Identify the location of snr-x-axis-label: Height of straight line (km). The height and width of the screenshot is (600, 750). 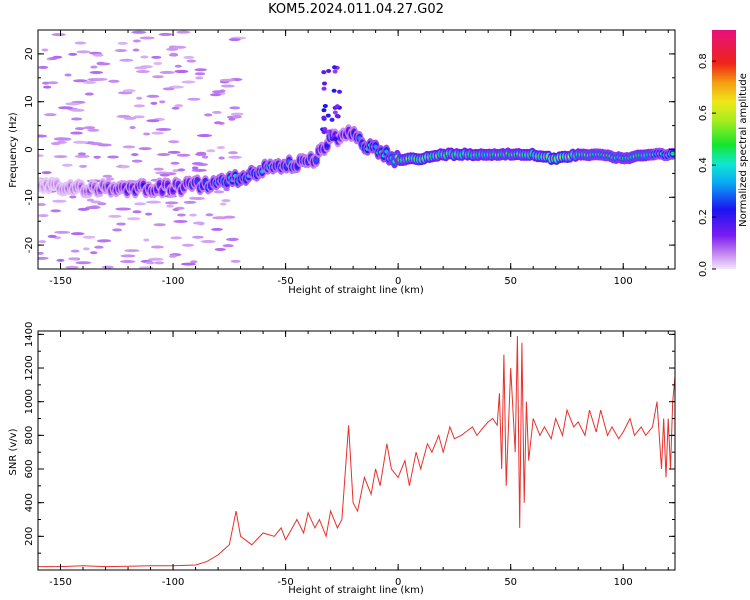
(356, 590).